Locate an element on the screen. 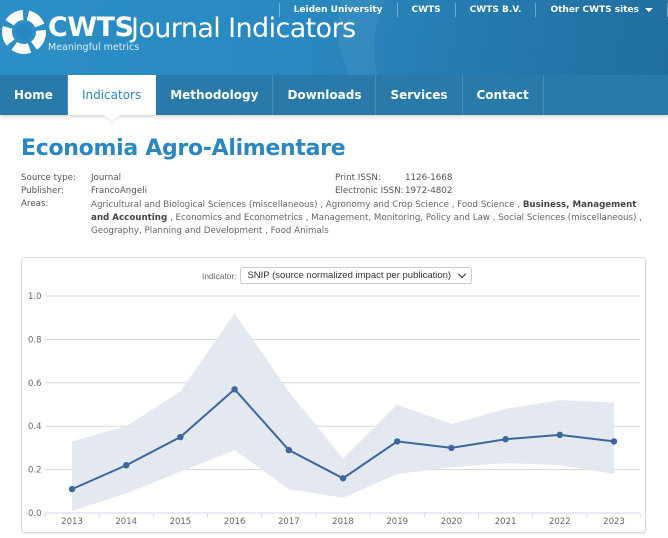 The width and height of the screenshot is (668, 538). y-tick-label: 0.0 is located at coordinates (35, 514).